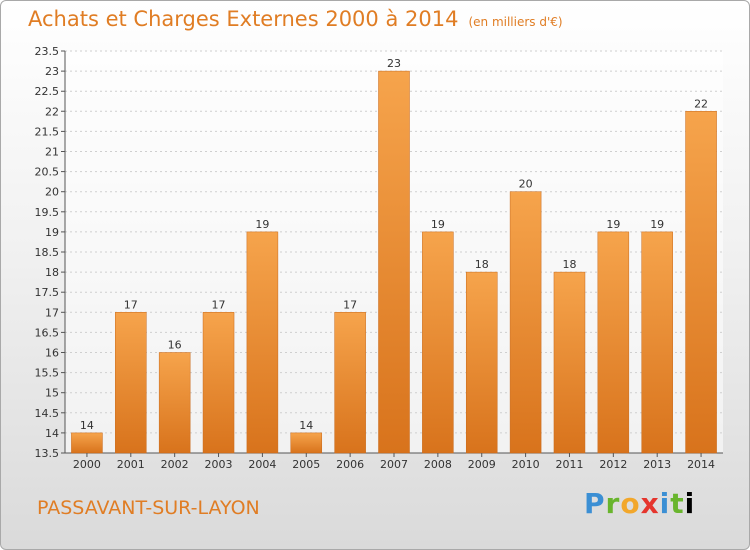 The image size is (750, 550). I want to click on y-tick-label: 17.5, so click(47, 292).